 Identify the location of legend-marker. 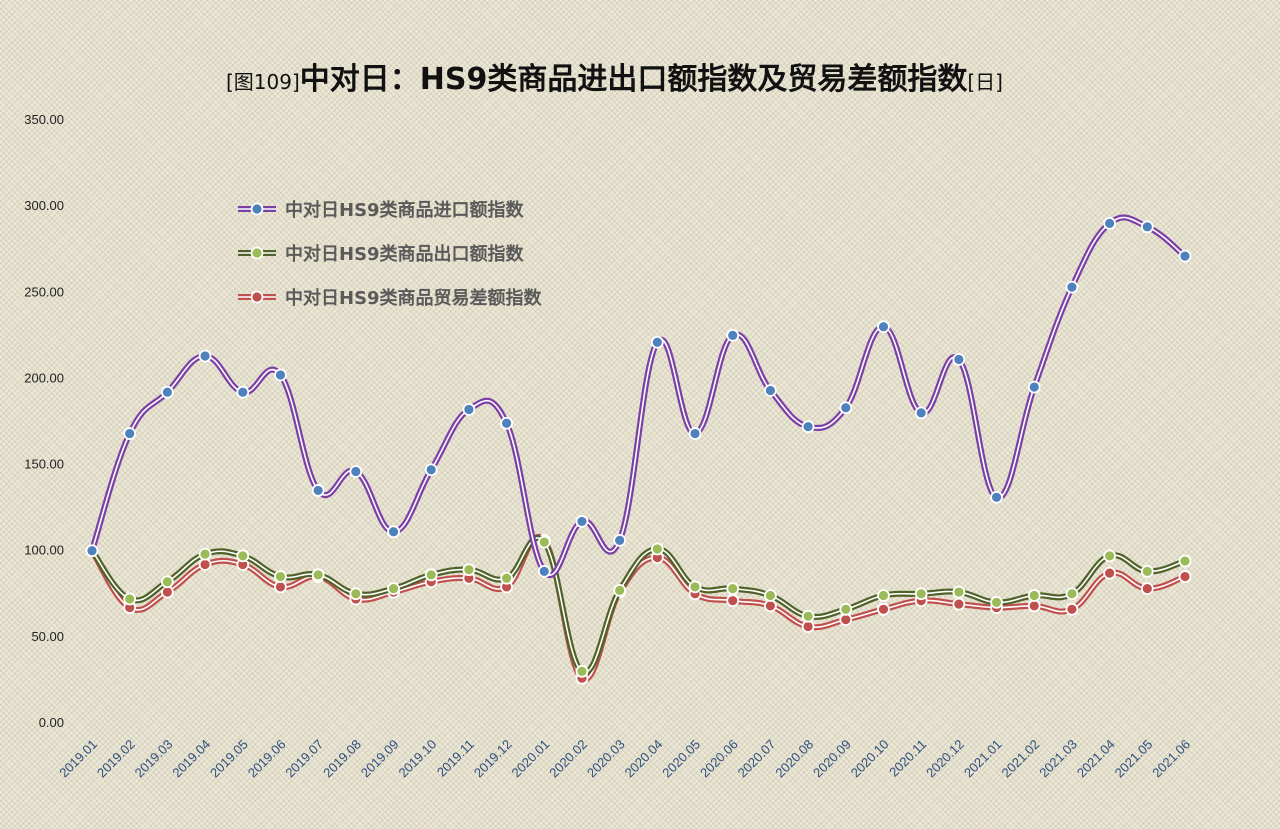
(257, 253).